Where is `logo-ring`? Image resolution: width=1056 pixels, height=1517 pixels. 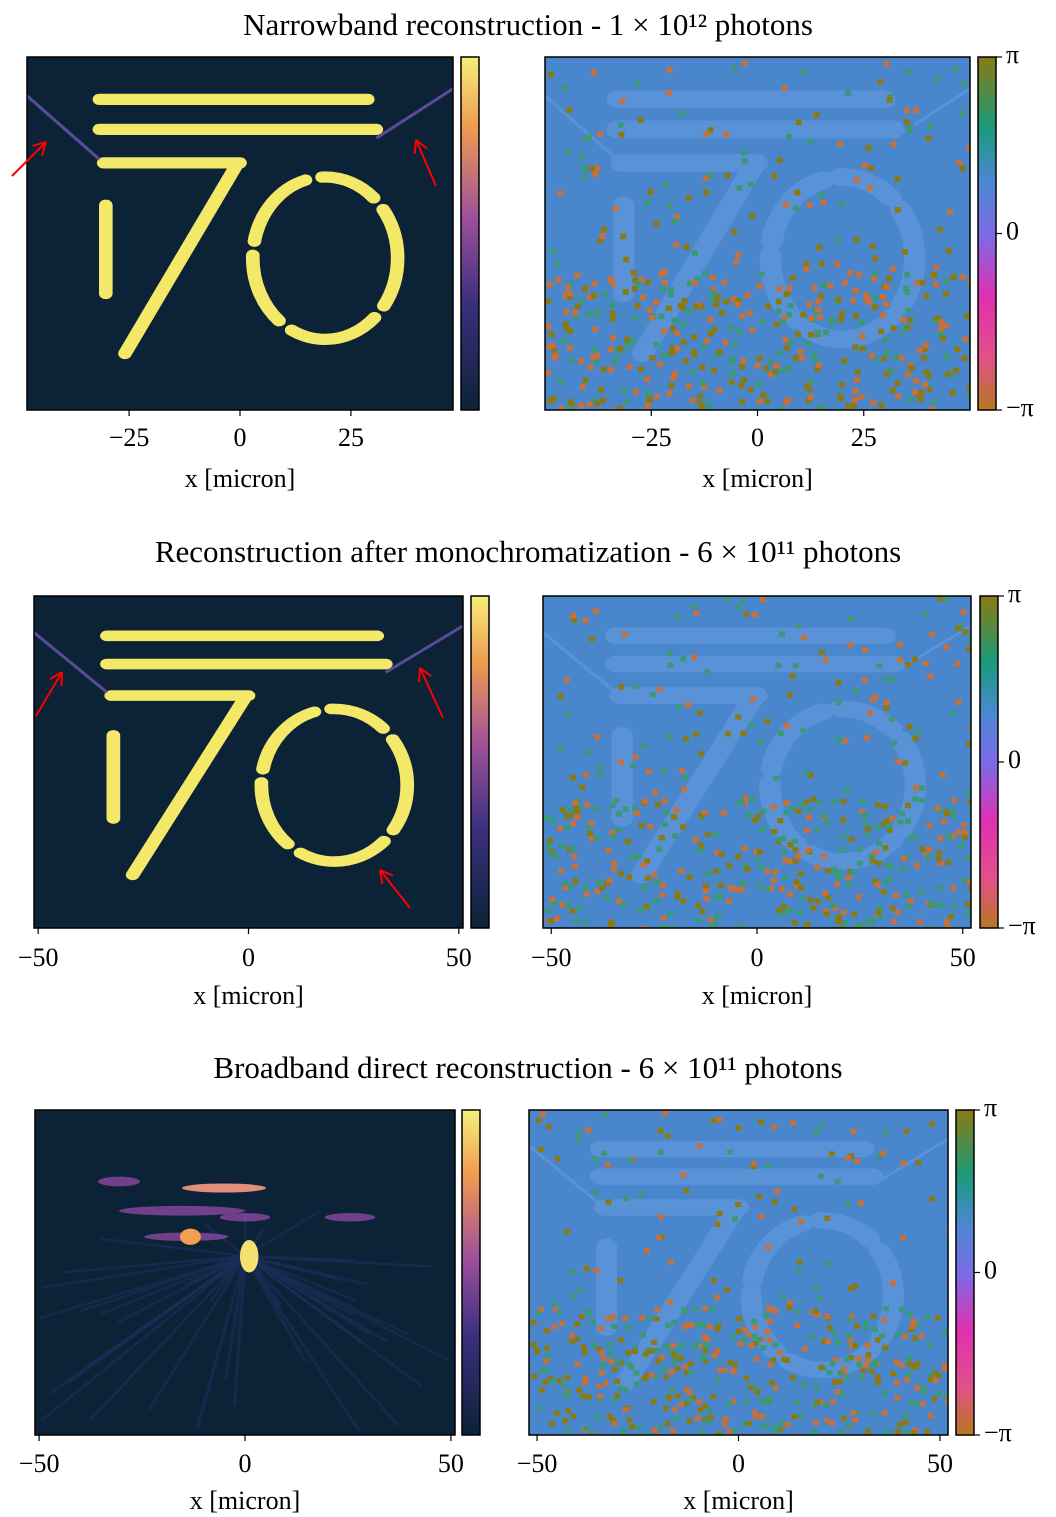 logo-ring is located at coordinates (842, 258).